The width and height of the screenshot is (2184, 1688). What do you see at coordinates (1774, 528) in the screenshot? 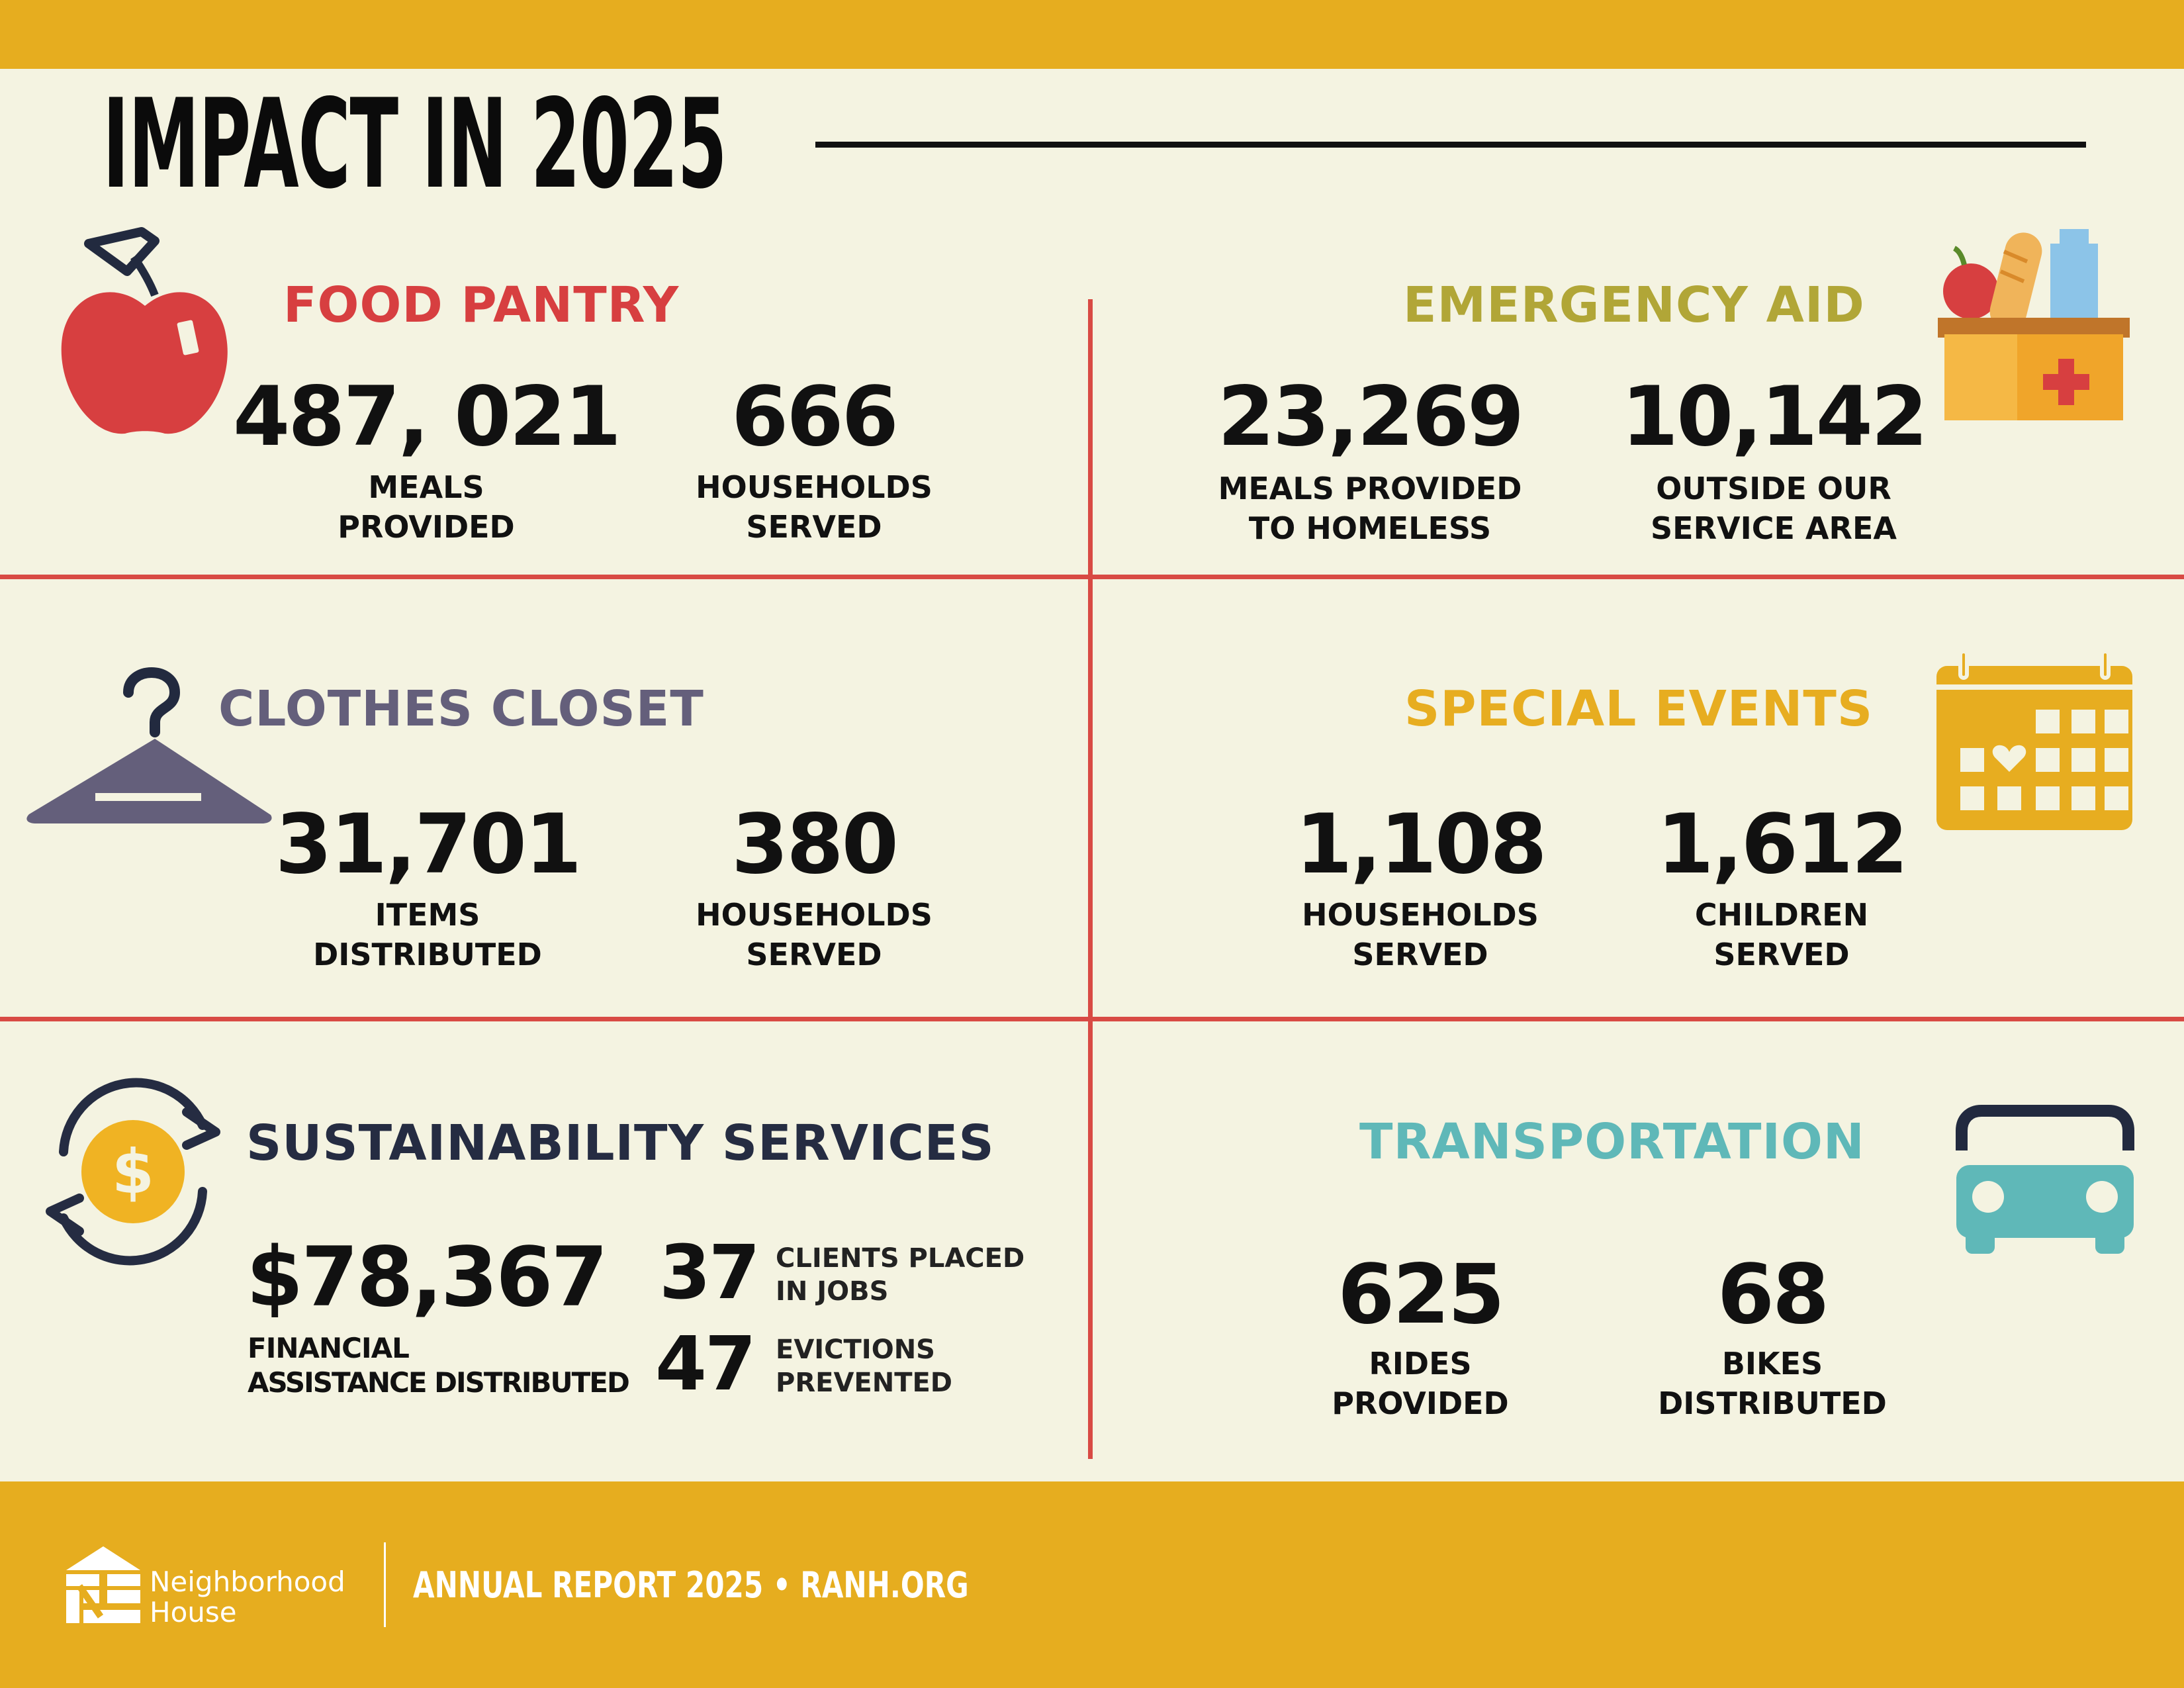
I see `emergency-outside-label-2: SERVICE AREA` at bounding box center [1774, 528].